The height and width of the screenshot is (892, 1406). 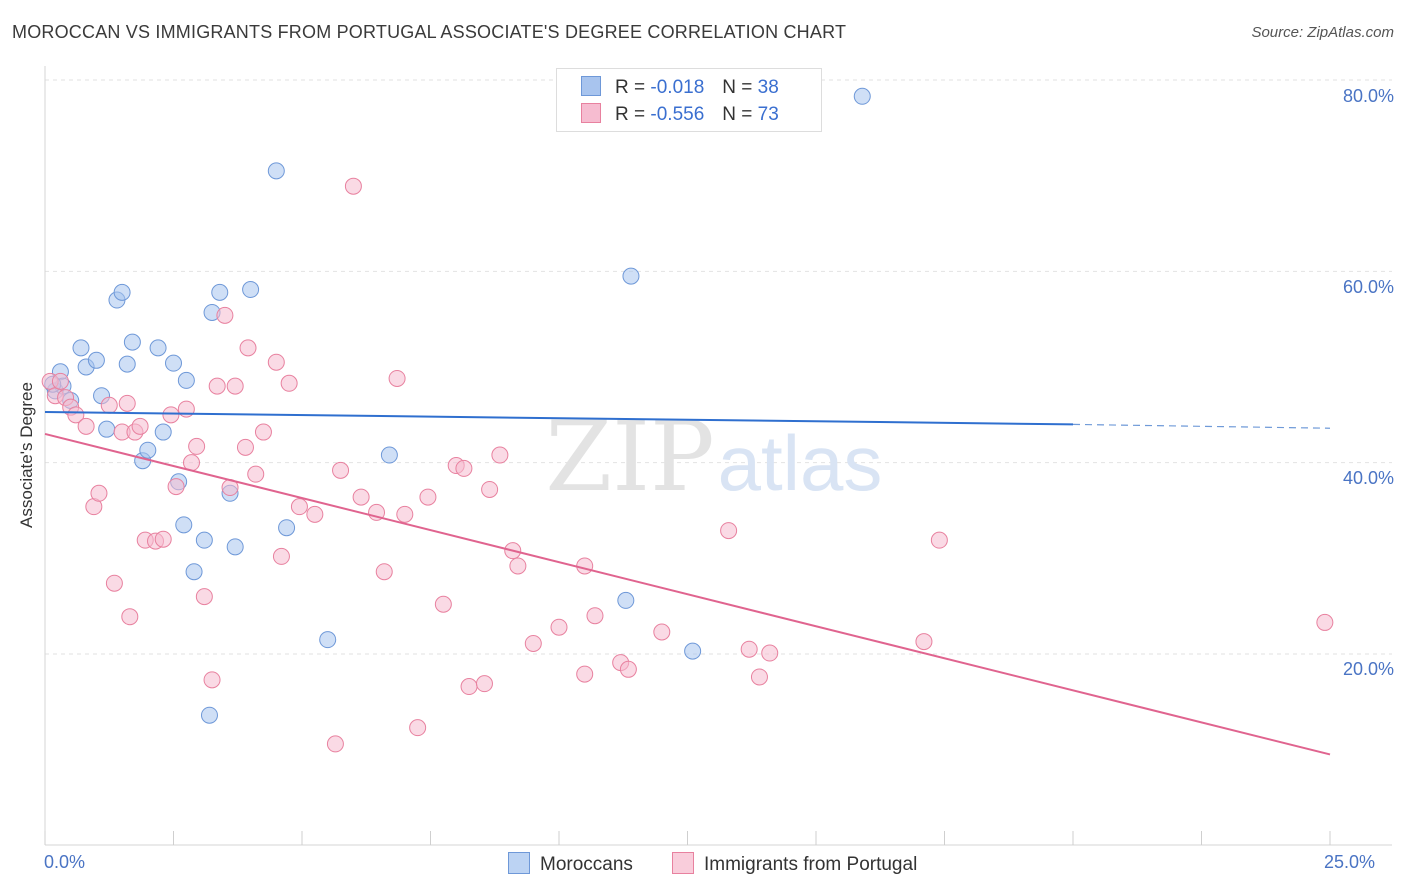 I want to click on legend-r-value: -0.018, so click(x=677, y=87).